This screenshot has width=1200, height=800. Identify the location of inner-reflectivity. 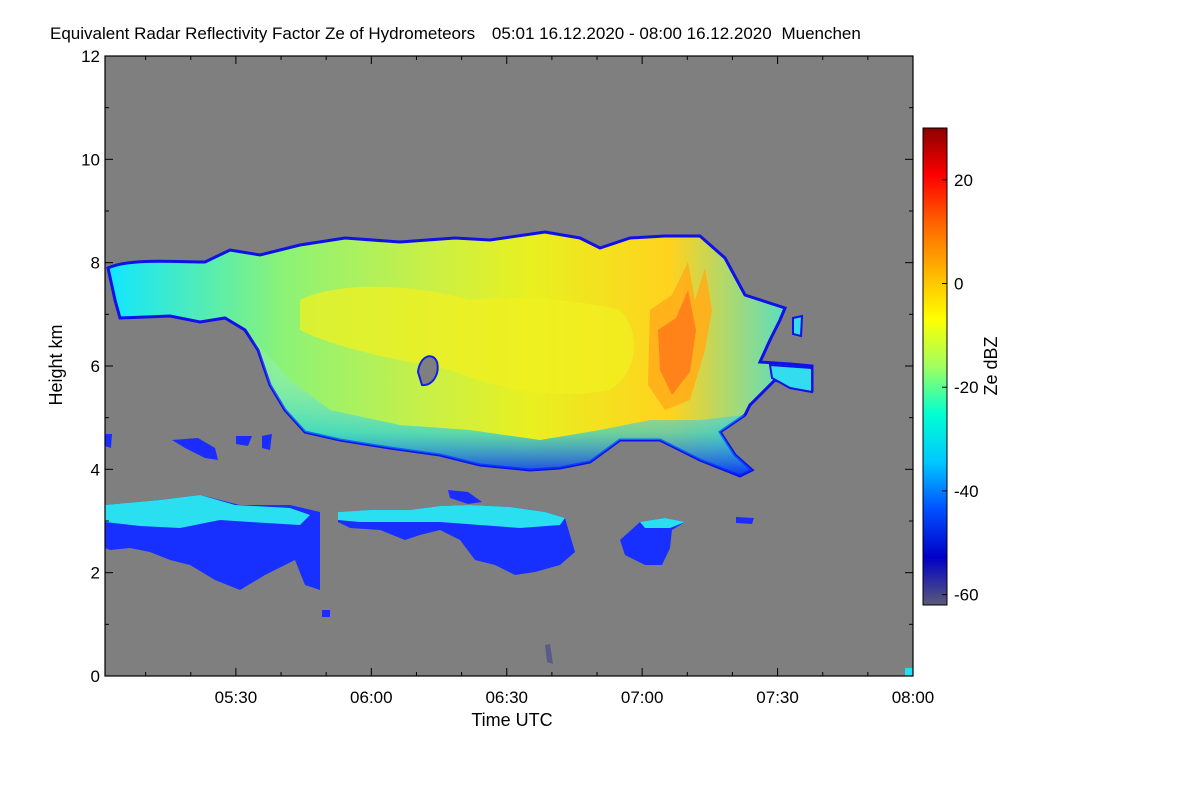
(467, 340).